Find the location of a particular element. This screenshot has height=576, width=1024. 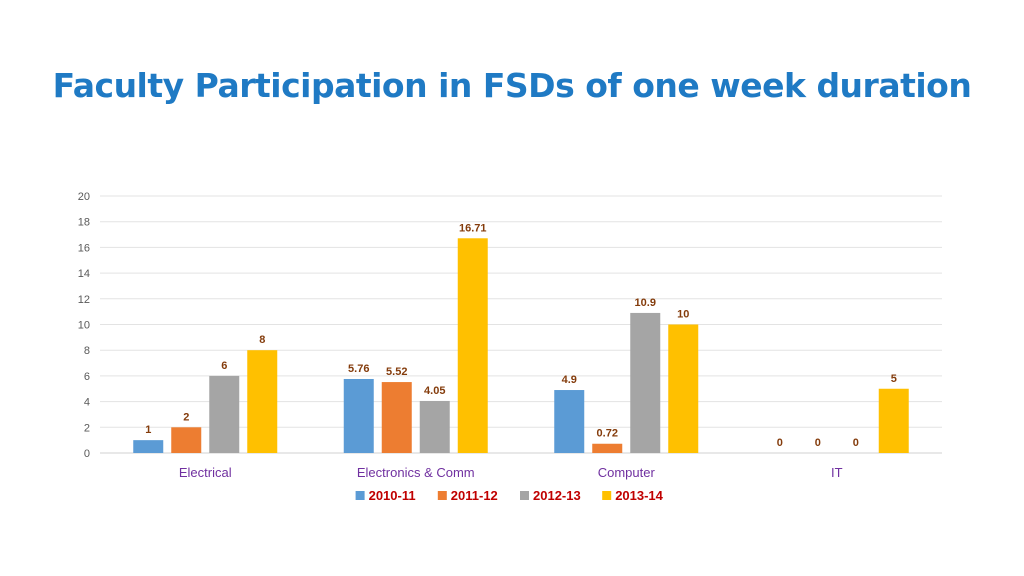

data-label: 8 is located at coordinates (262, 340).